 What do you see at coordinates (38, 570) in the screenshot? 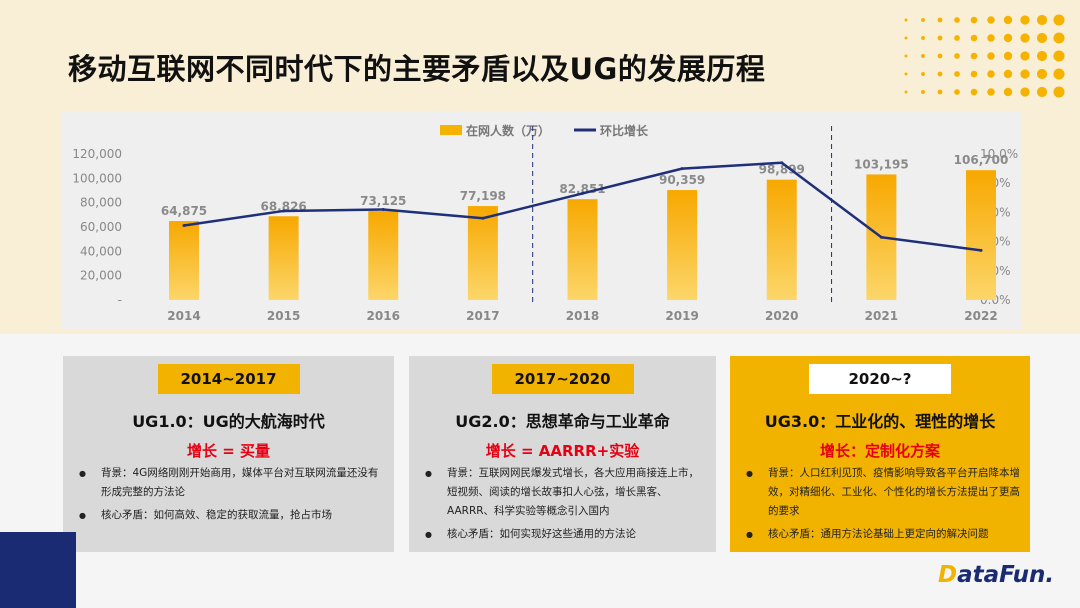
I see `decorative-block` at bounding box center [38, 570].